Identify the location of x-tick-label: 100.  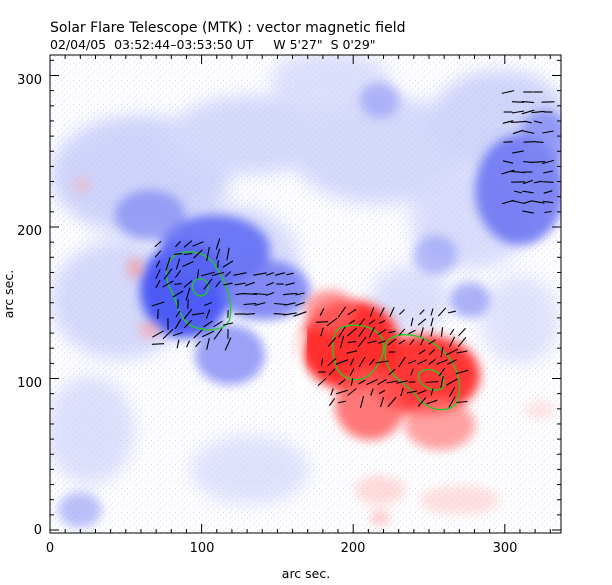
(202, 548).